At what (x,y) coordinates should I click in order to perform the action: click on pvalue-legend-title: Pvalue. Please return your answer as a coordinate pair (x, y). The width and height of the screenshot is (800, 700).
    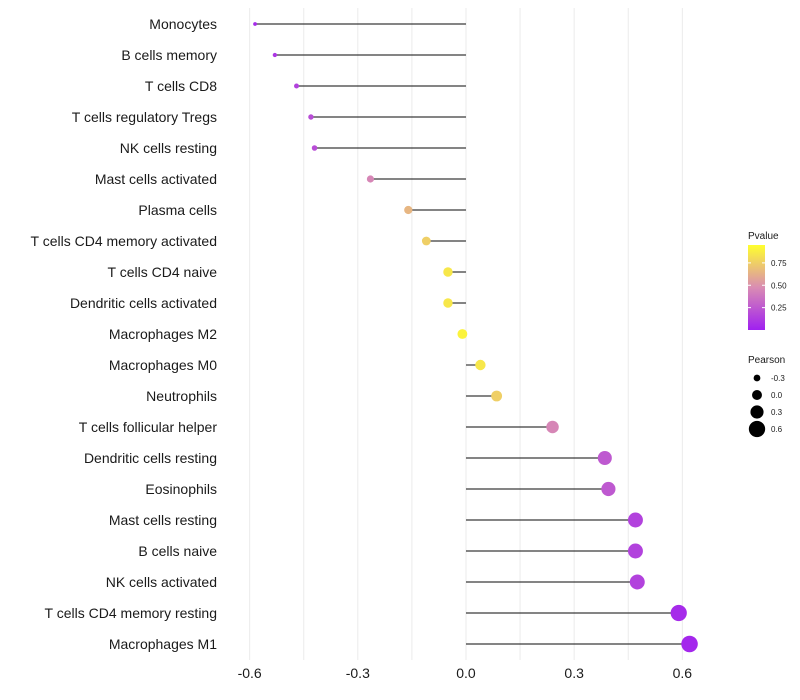
    Looking at the image, I should click on (763, 236).